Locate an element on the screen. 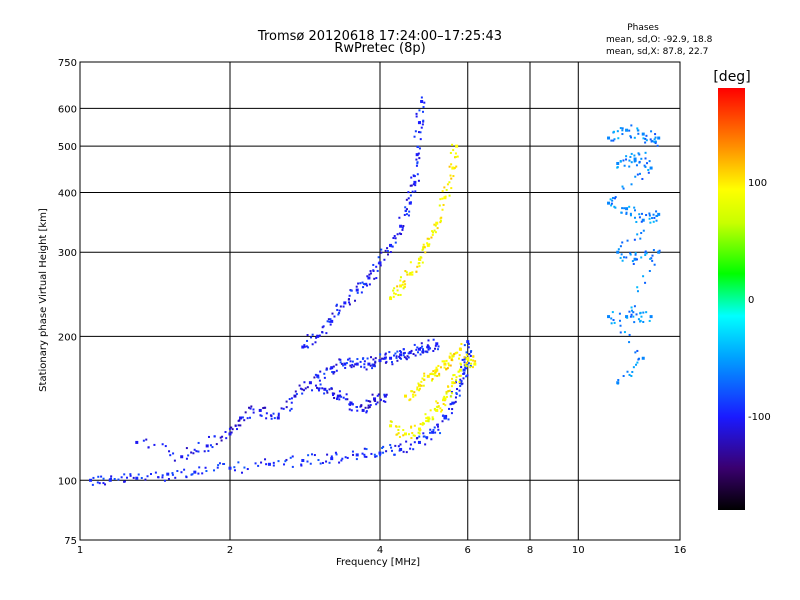 The width and height of the screenshot is (800, 600). colorbar-tick-label: -100 is located at coordinates (759, 417).